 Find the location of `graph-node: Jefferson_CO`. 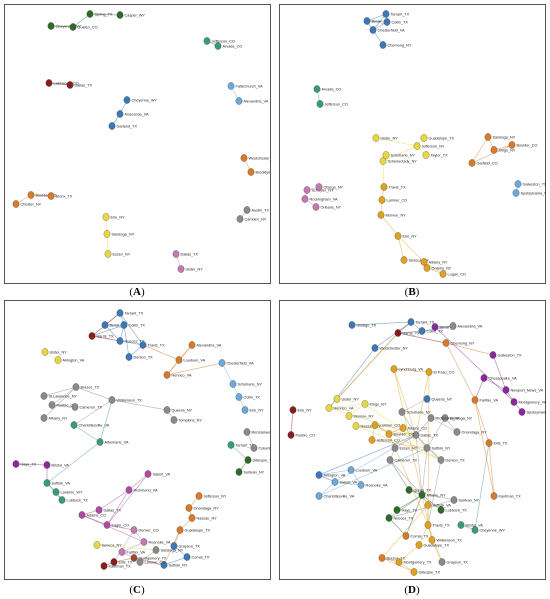

graph-node: Jefferson_CO is located at coordinates (332, 104).